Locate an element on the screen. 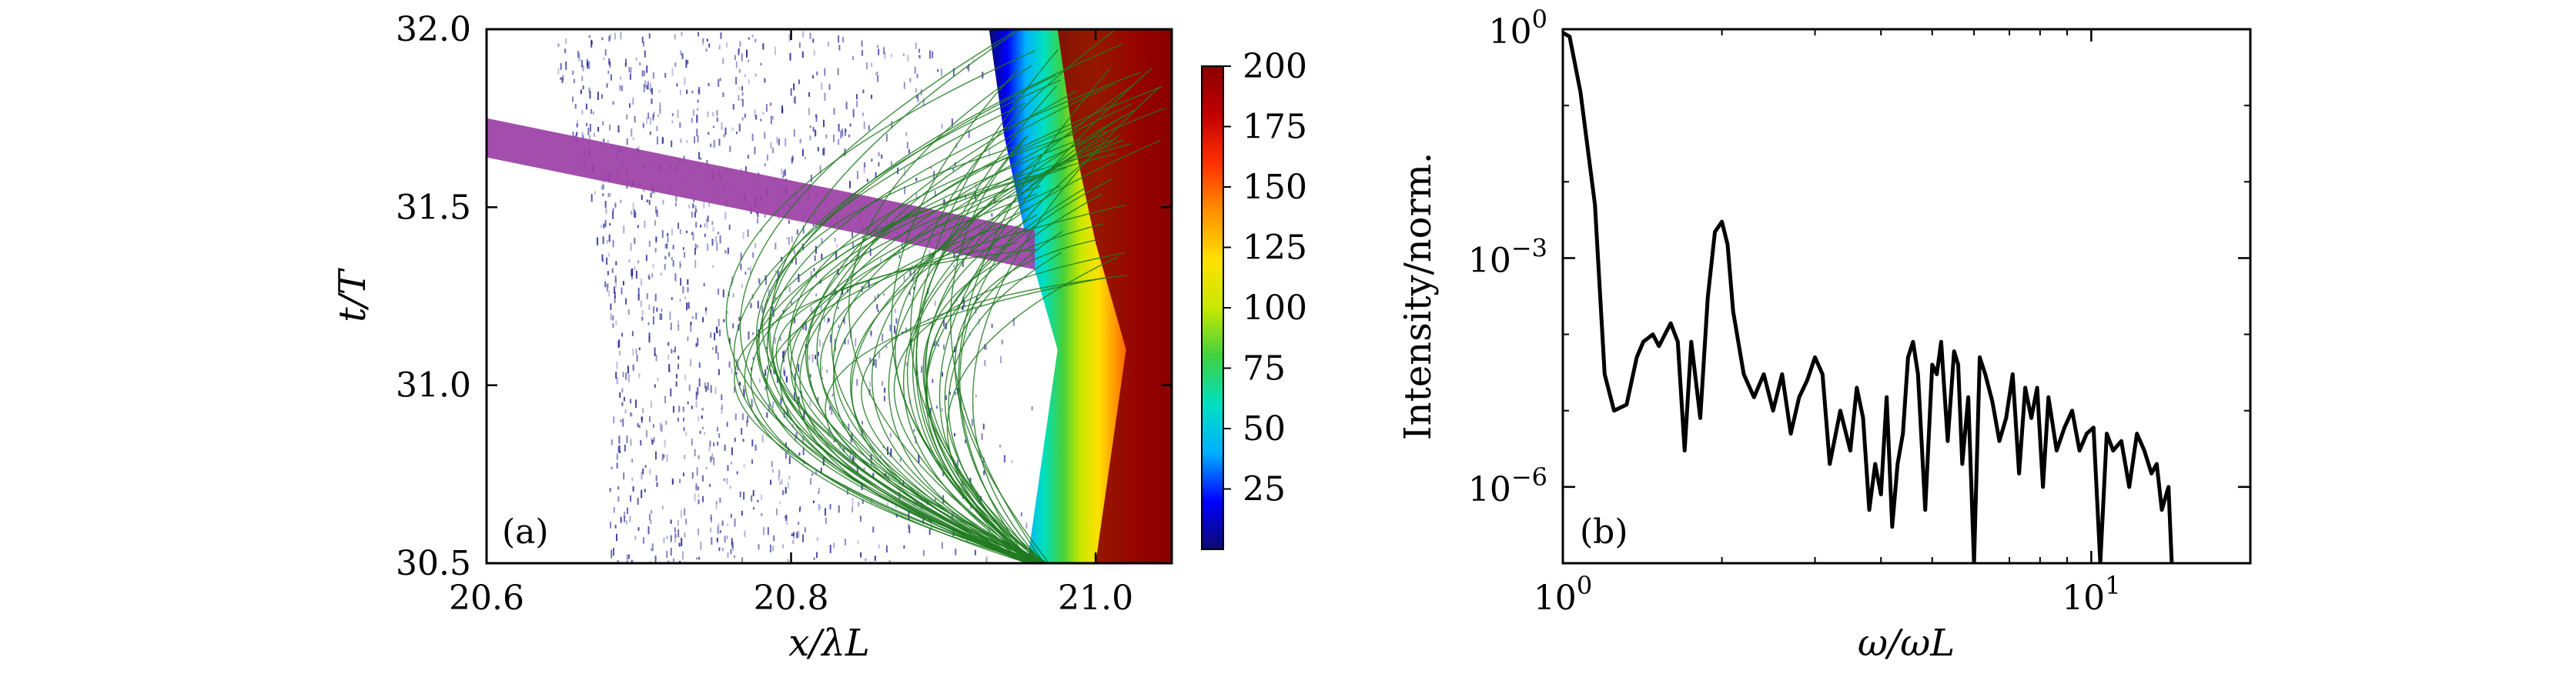 This screenshot has width=2576, height=674. emission-band-layer is located at coordinates (761, 194).